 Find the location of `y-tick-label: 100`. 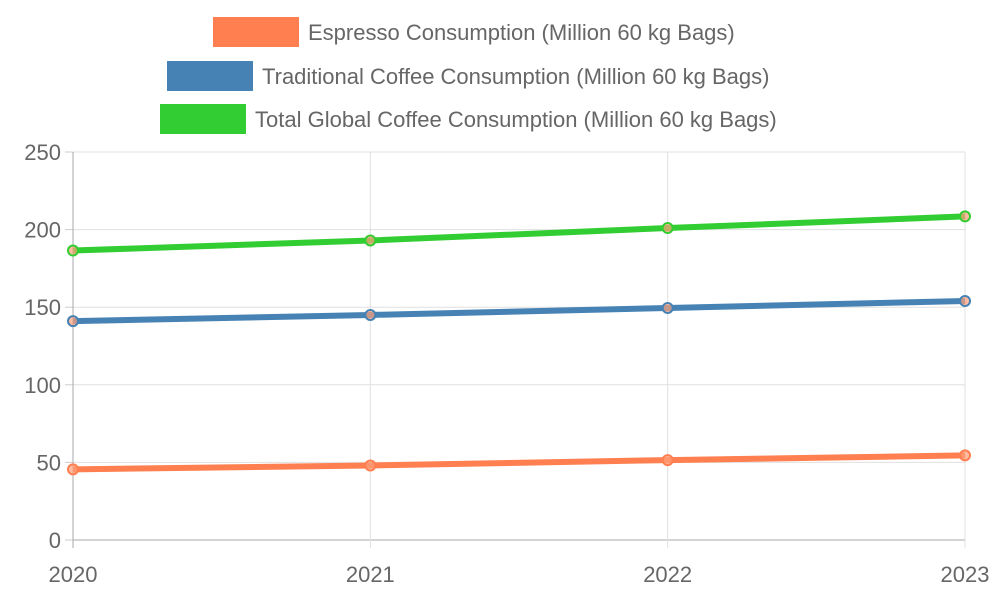

y-tick-label: 100 is located at coordinates (42, 385).